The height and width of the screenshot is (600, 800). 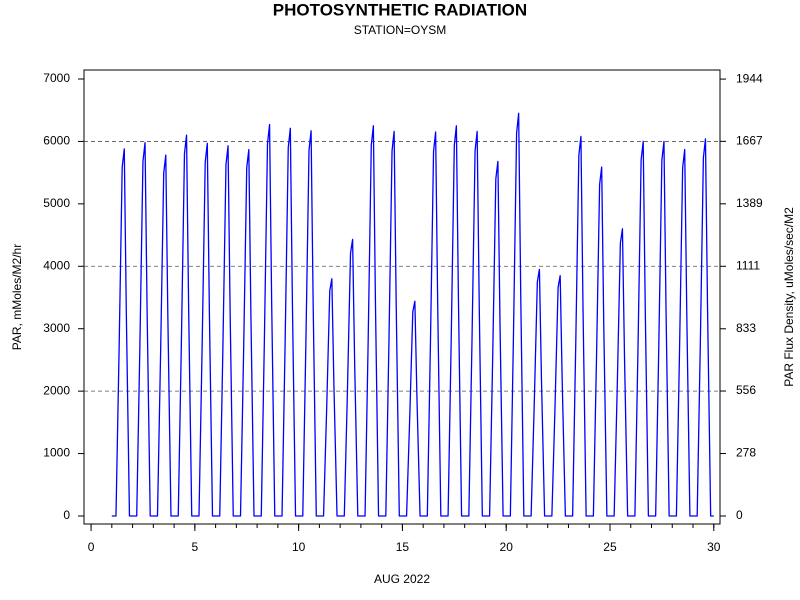 What do you see at coordinates (746, 390) in the screenshot?
I see `y2-tick-label: 556` at bounding box center [746, 390].